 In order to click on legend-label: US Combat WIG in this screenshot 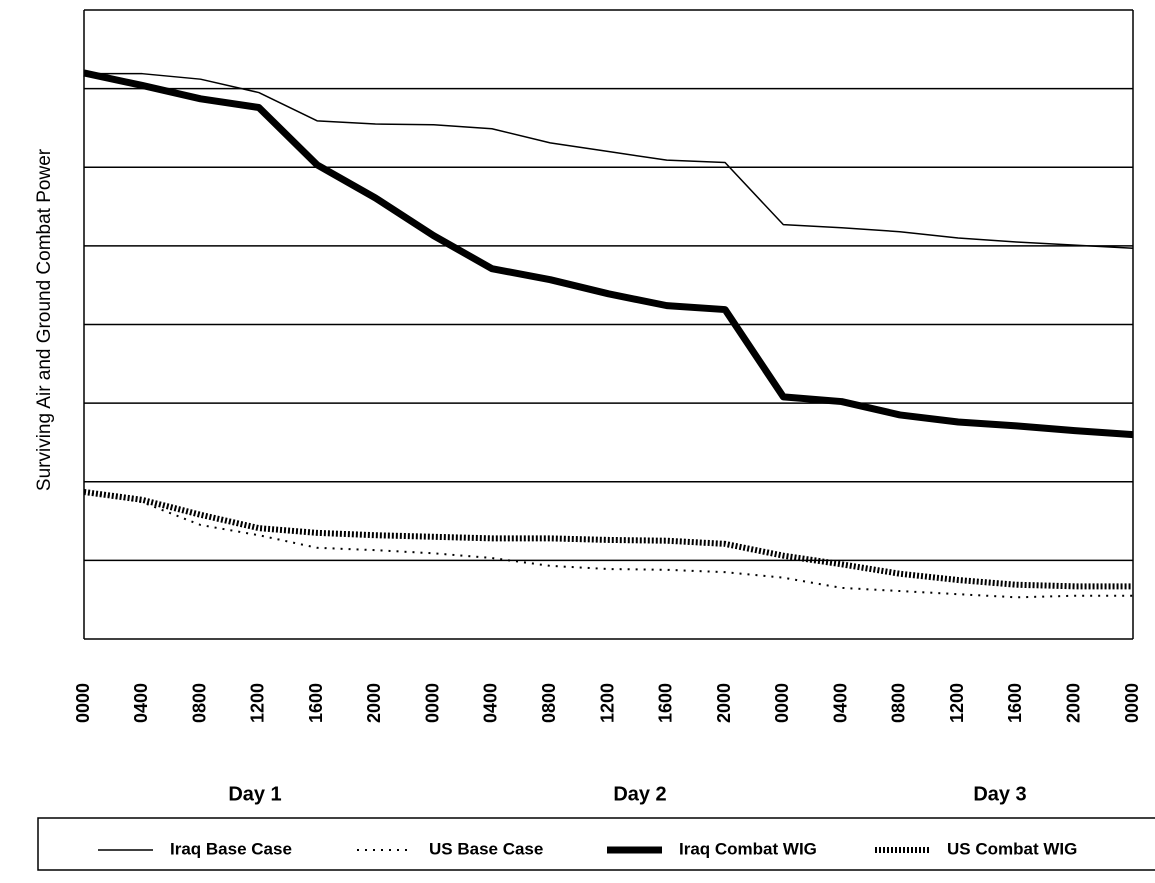, I will do `click(1012, 848)`.